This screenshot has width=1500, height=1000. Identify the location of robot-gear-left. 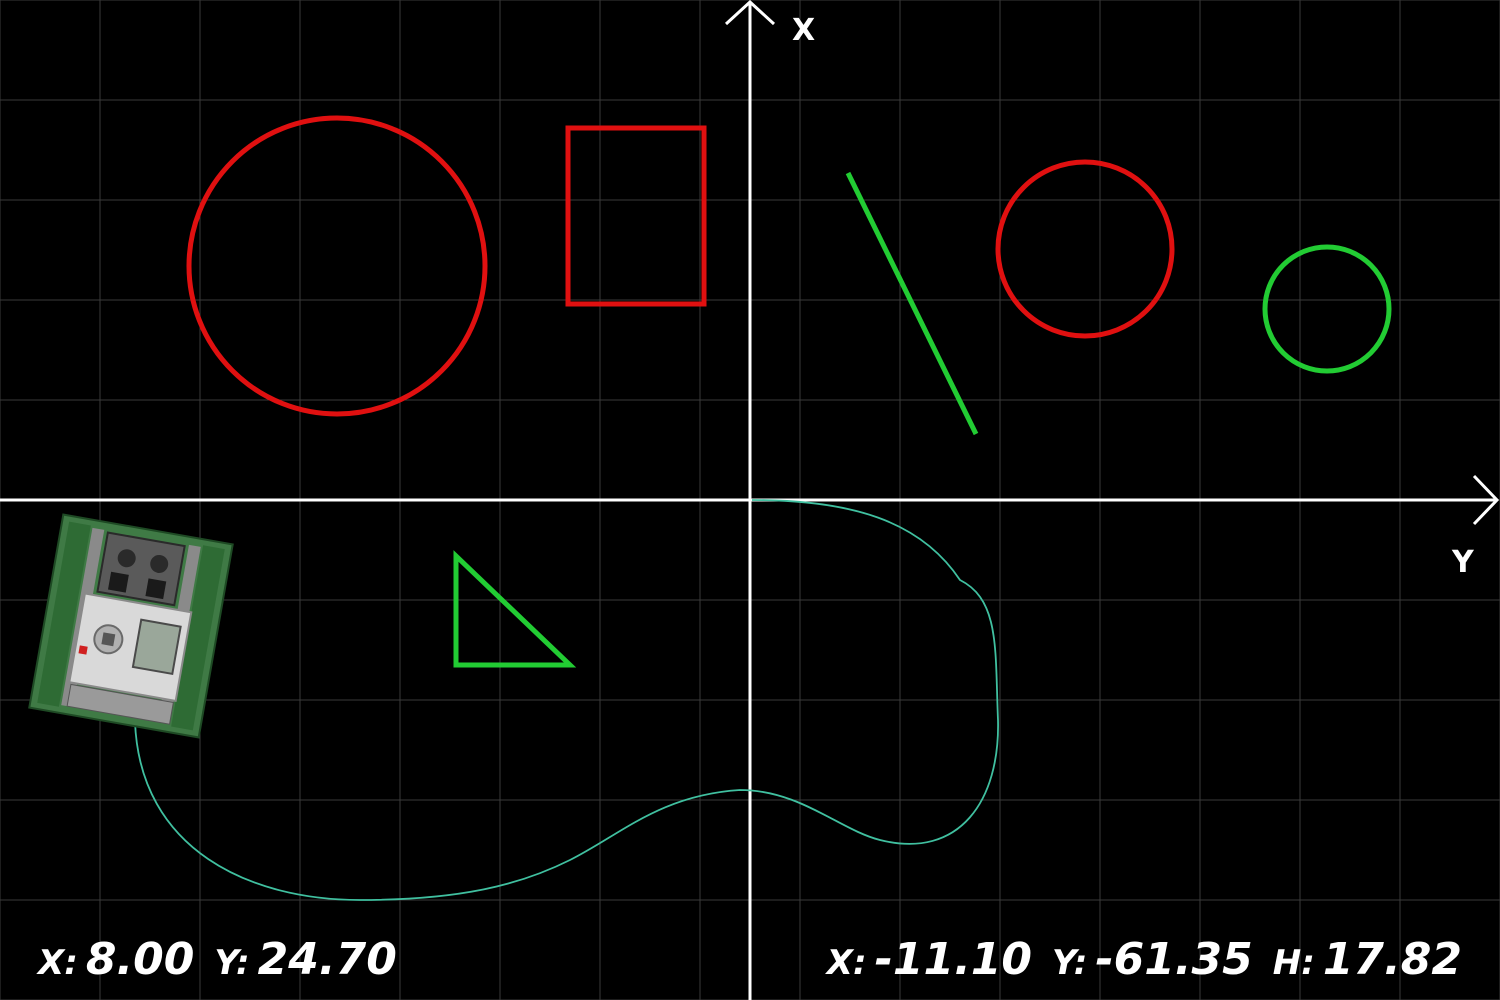
(126, 558).